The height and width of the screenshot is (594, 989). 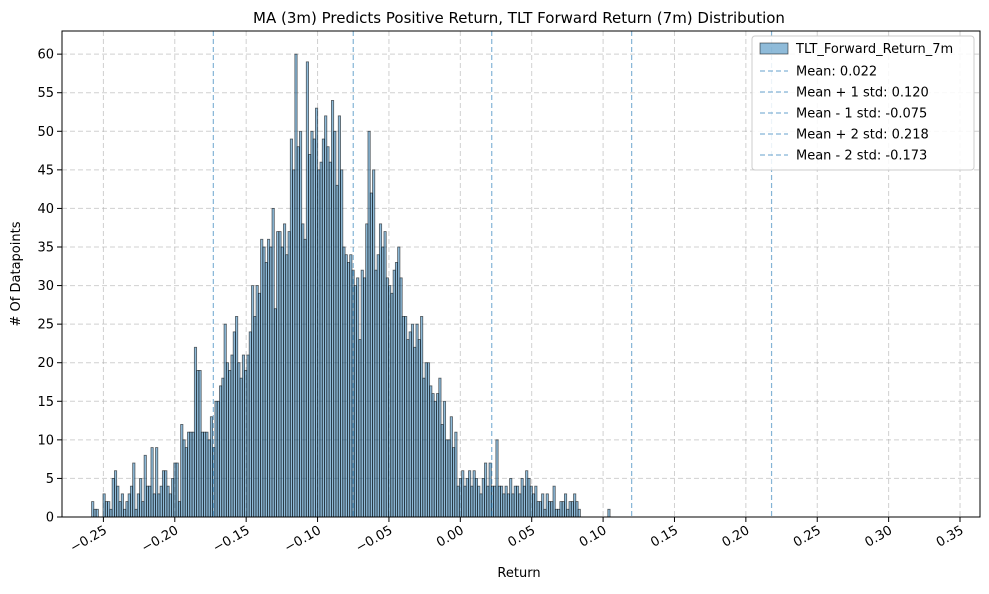 What do you see at coordinates (160, 539) in the screenshot?
I see `x-tick-label: −0.20` at bounding box center [160, 539].